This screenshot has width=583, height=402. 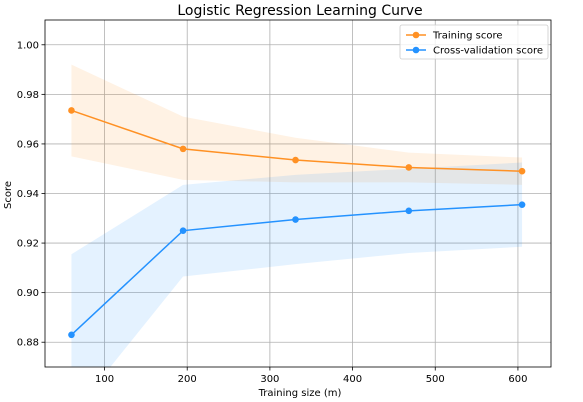 I want to click on y-tick-label: 1.00, so click(x=28, y=45).